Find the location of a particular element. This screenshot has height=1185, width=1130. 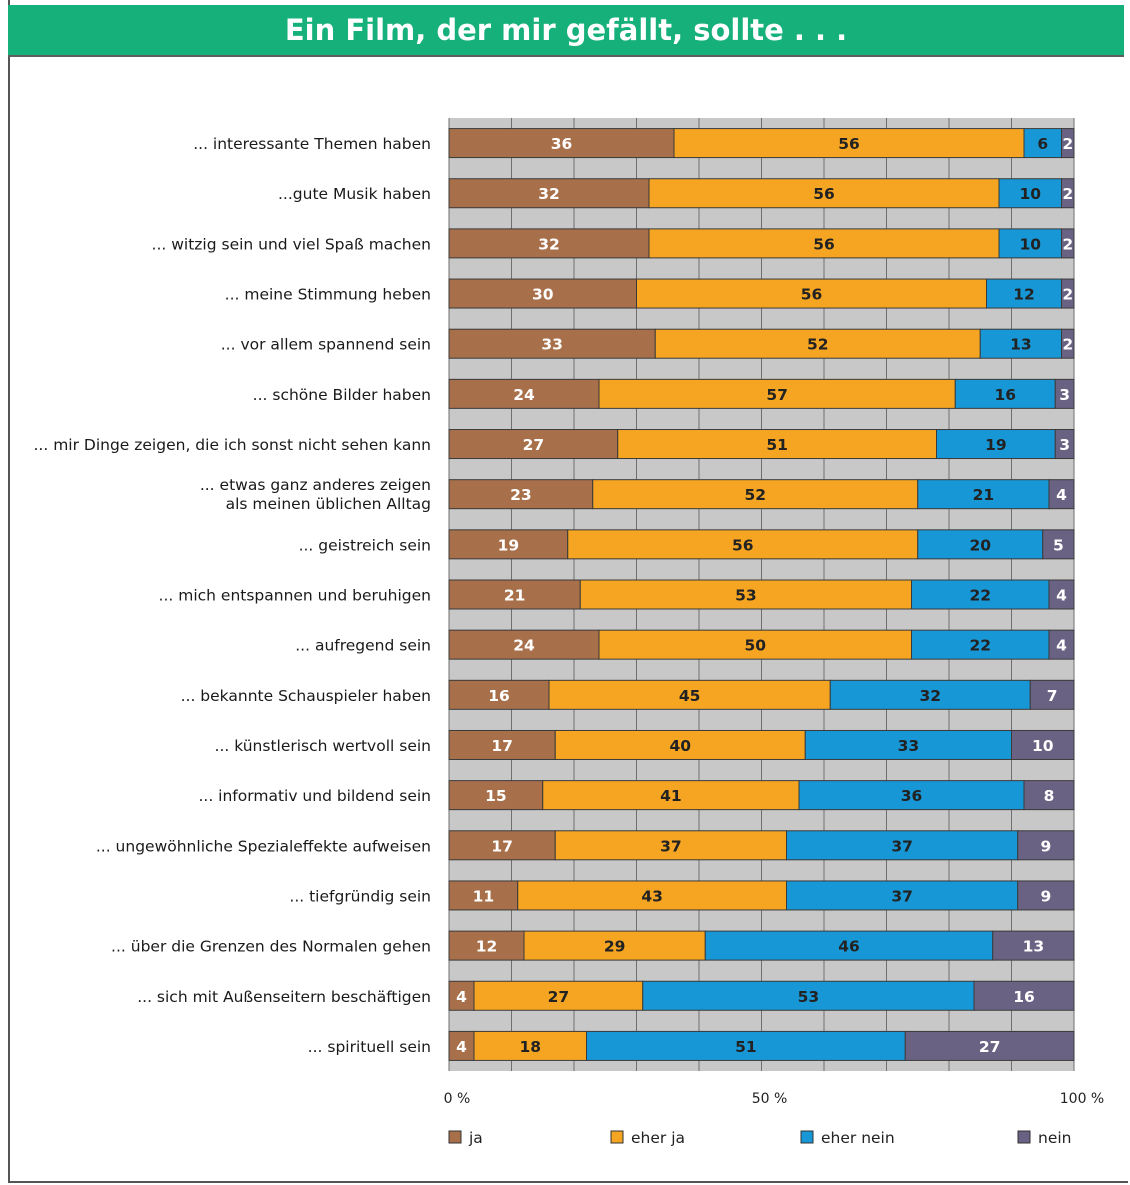

category-label: ... tiefgründig sein is located at coordinates (360, 896).